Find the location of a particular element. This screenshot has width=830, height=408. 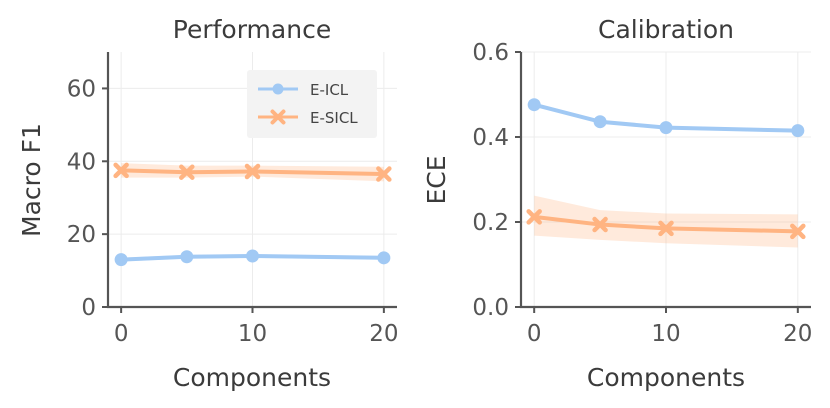

y-tick-label: 0 is located at coordinates (88, 308).